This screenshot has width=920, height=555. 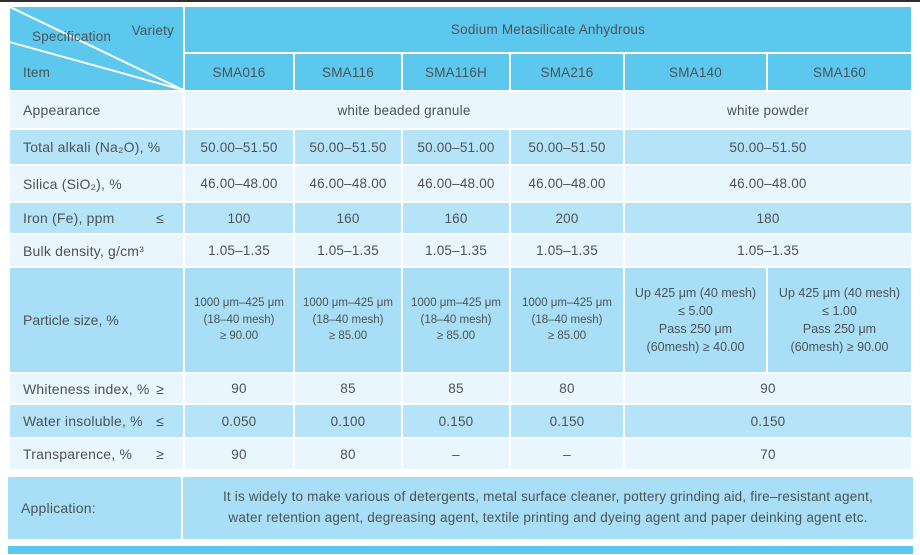 I want to click on row-label-text: Whiteness index, %, so click(x=86, y=388).